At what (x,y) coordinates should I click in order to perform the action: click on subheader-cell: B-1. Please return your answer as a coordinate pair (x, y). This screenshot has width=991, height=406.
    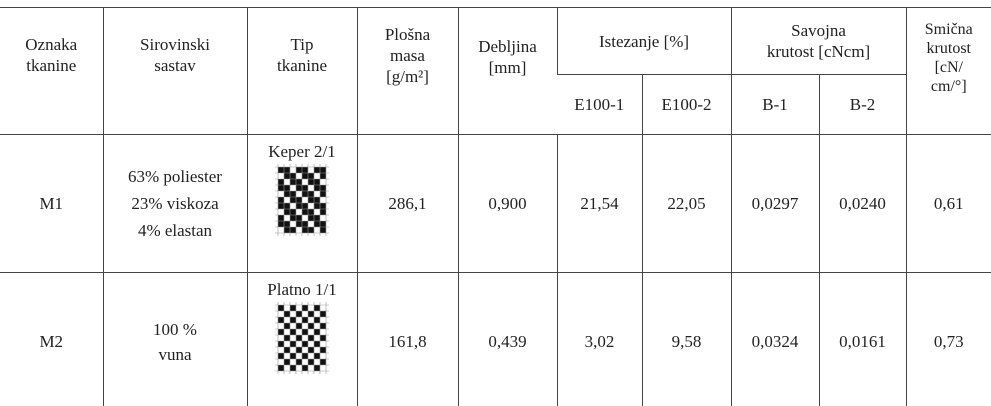
    Looking at the image, I should click on (775, 104).